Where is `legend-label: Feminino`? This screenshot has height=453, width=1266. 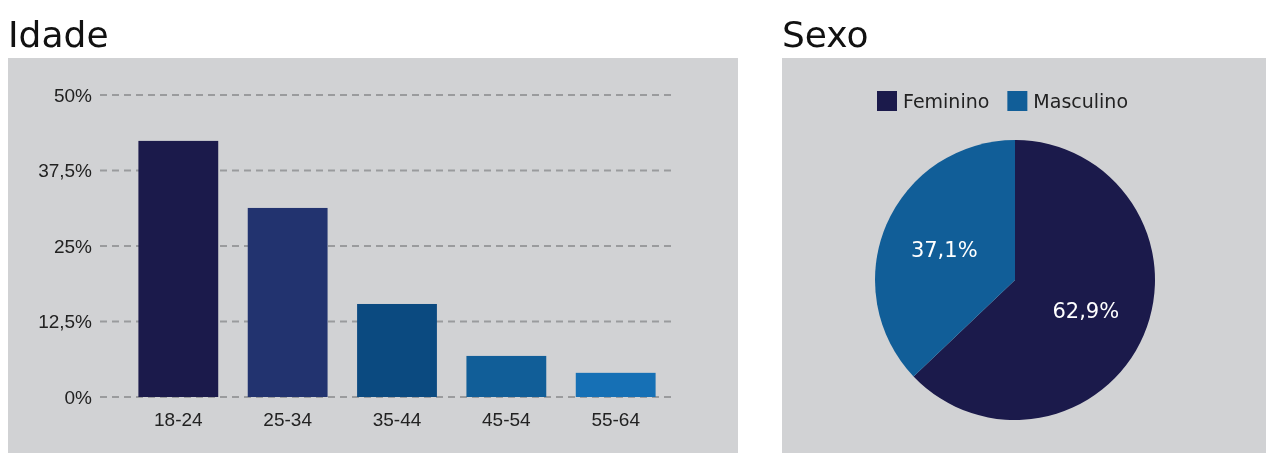
legend-label: Feminino is located at coordinates (946, 101).